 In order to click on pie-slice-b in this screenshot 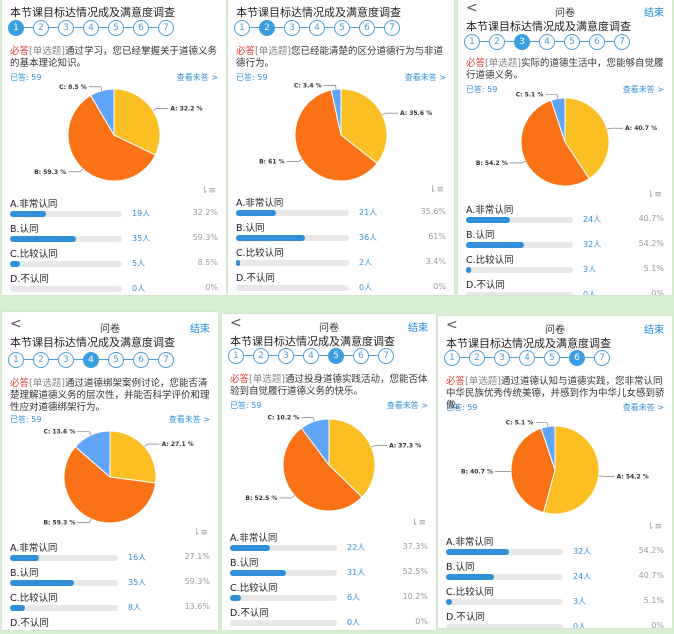, I will do `click(112, 138)`.